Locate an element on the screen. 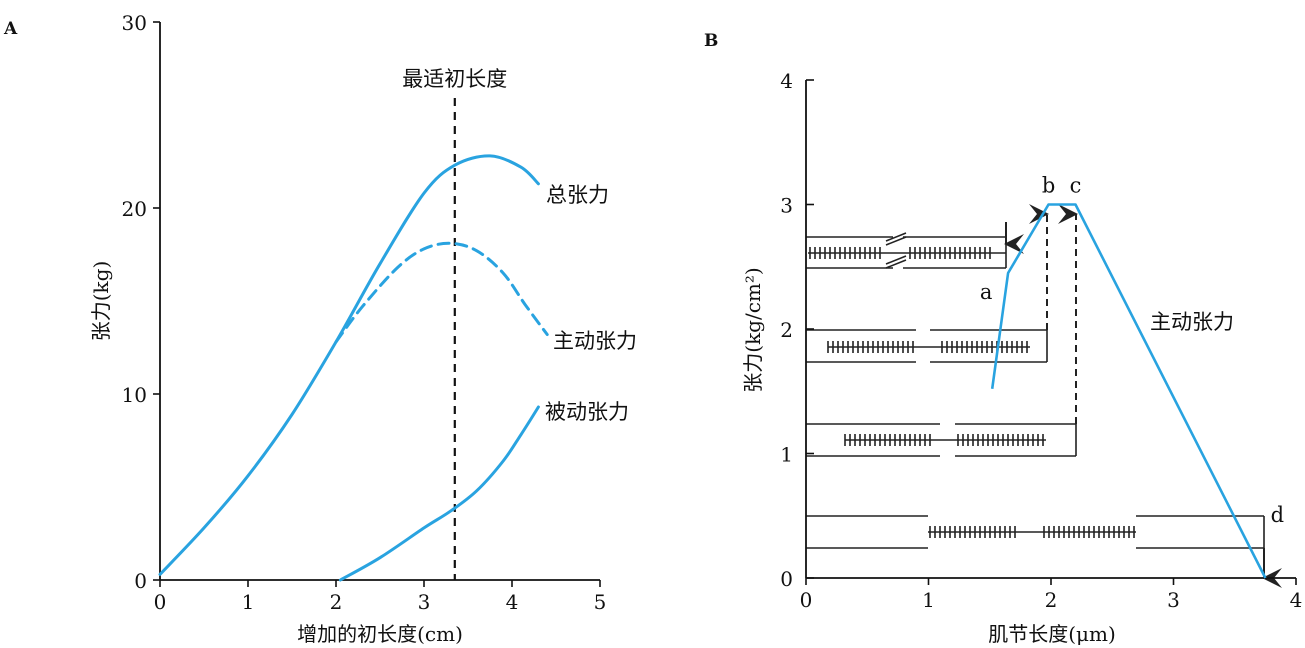 Image resolution: width=1305 pixels, height=648 pixels. panel-a-y-tick-label: 20 is located at coordinates (134, 209).